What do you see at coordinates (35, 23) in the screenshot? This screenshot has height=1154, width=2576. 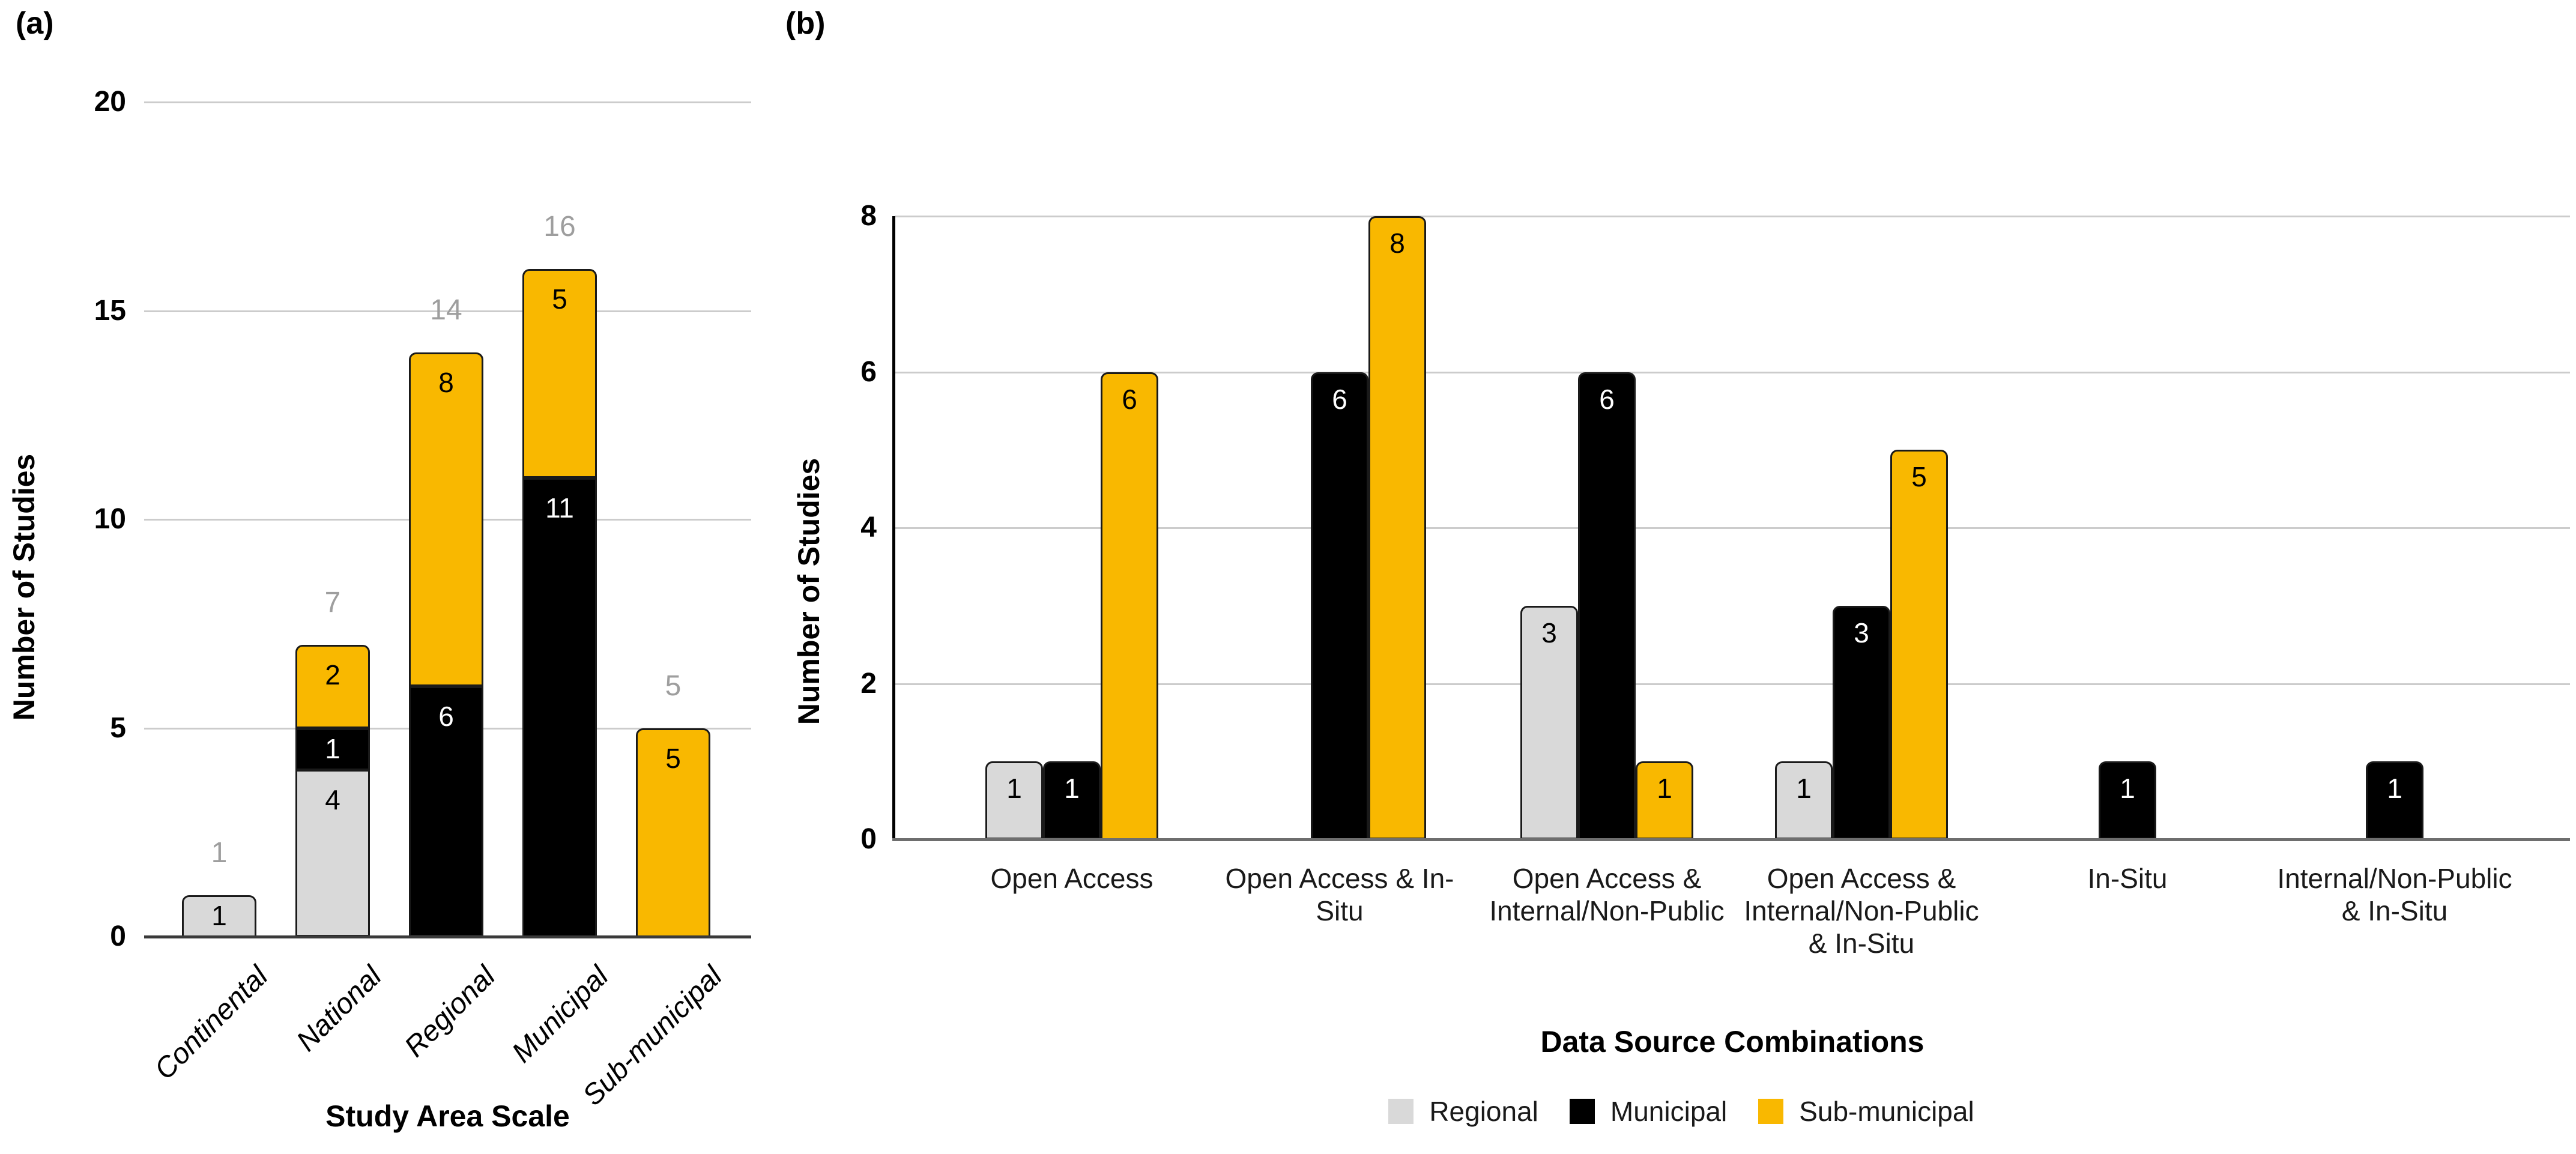 I see `panel-a-label: (a)` at bounding box center [35, 23].